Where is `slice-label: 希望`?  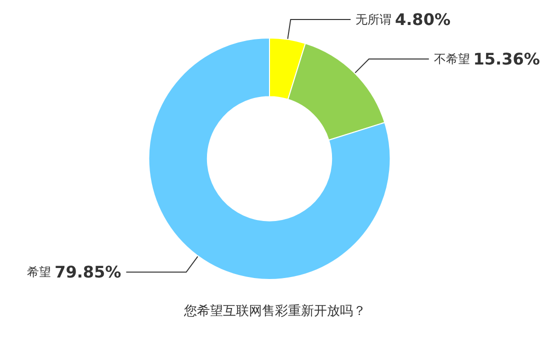
slice-label: 希望 is located at coordinates (39, 272).